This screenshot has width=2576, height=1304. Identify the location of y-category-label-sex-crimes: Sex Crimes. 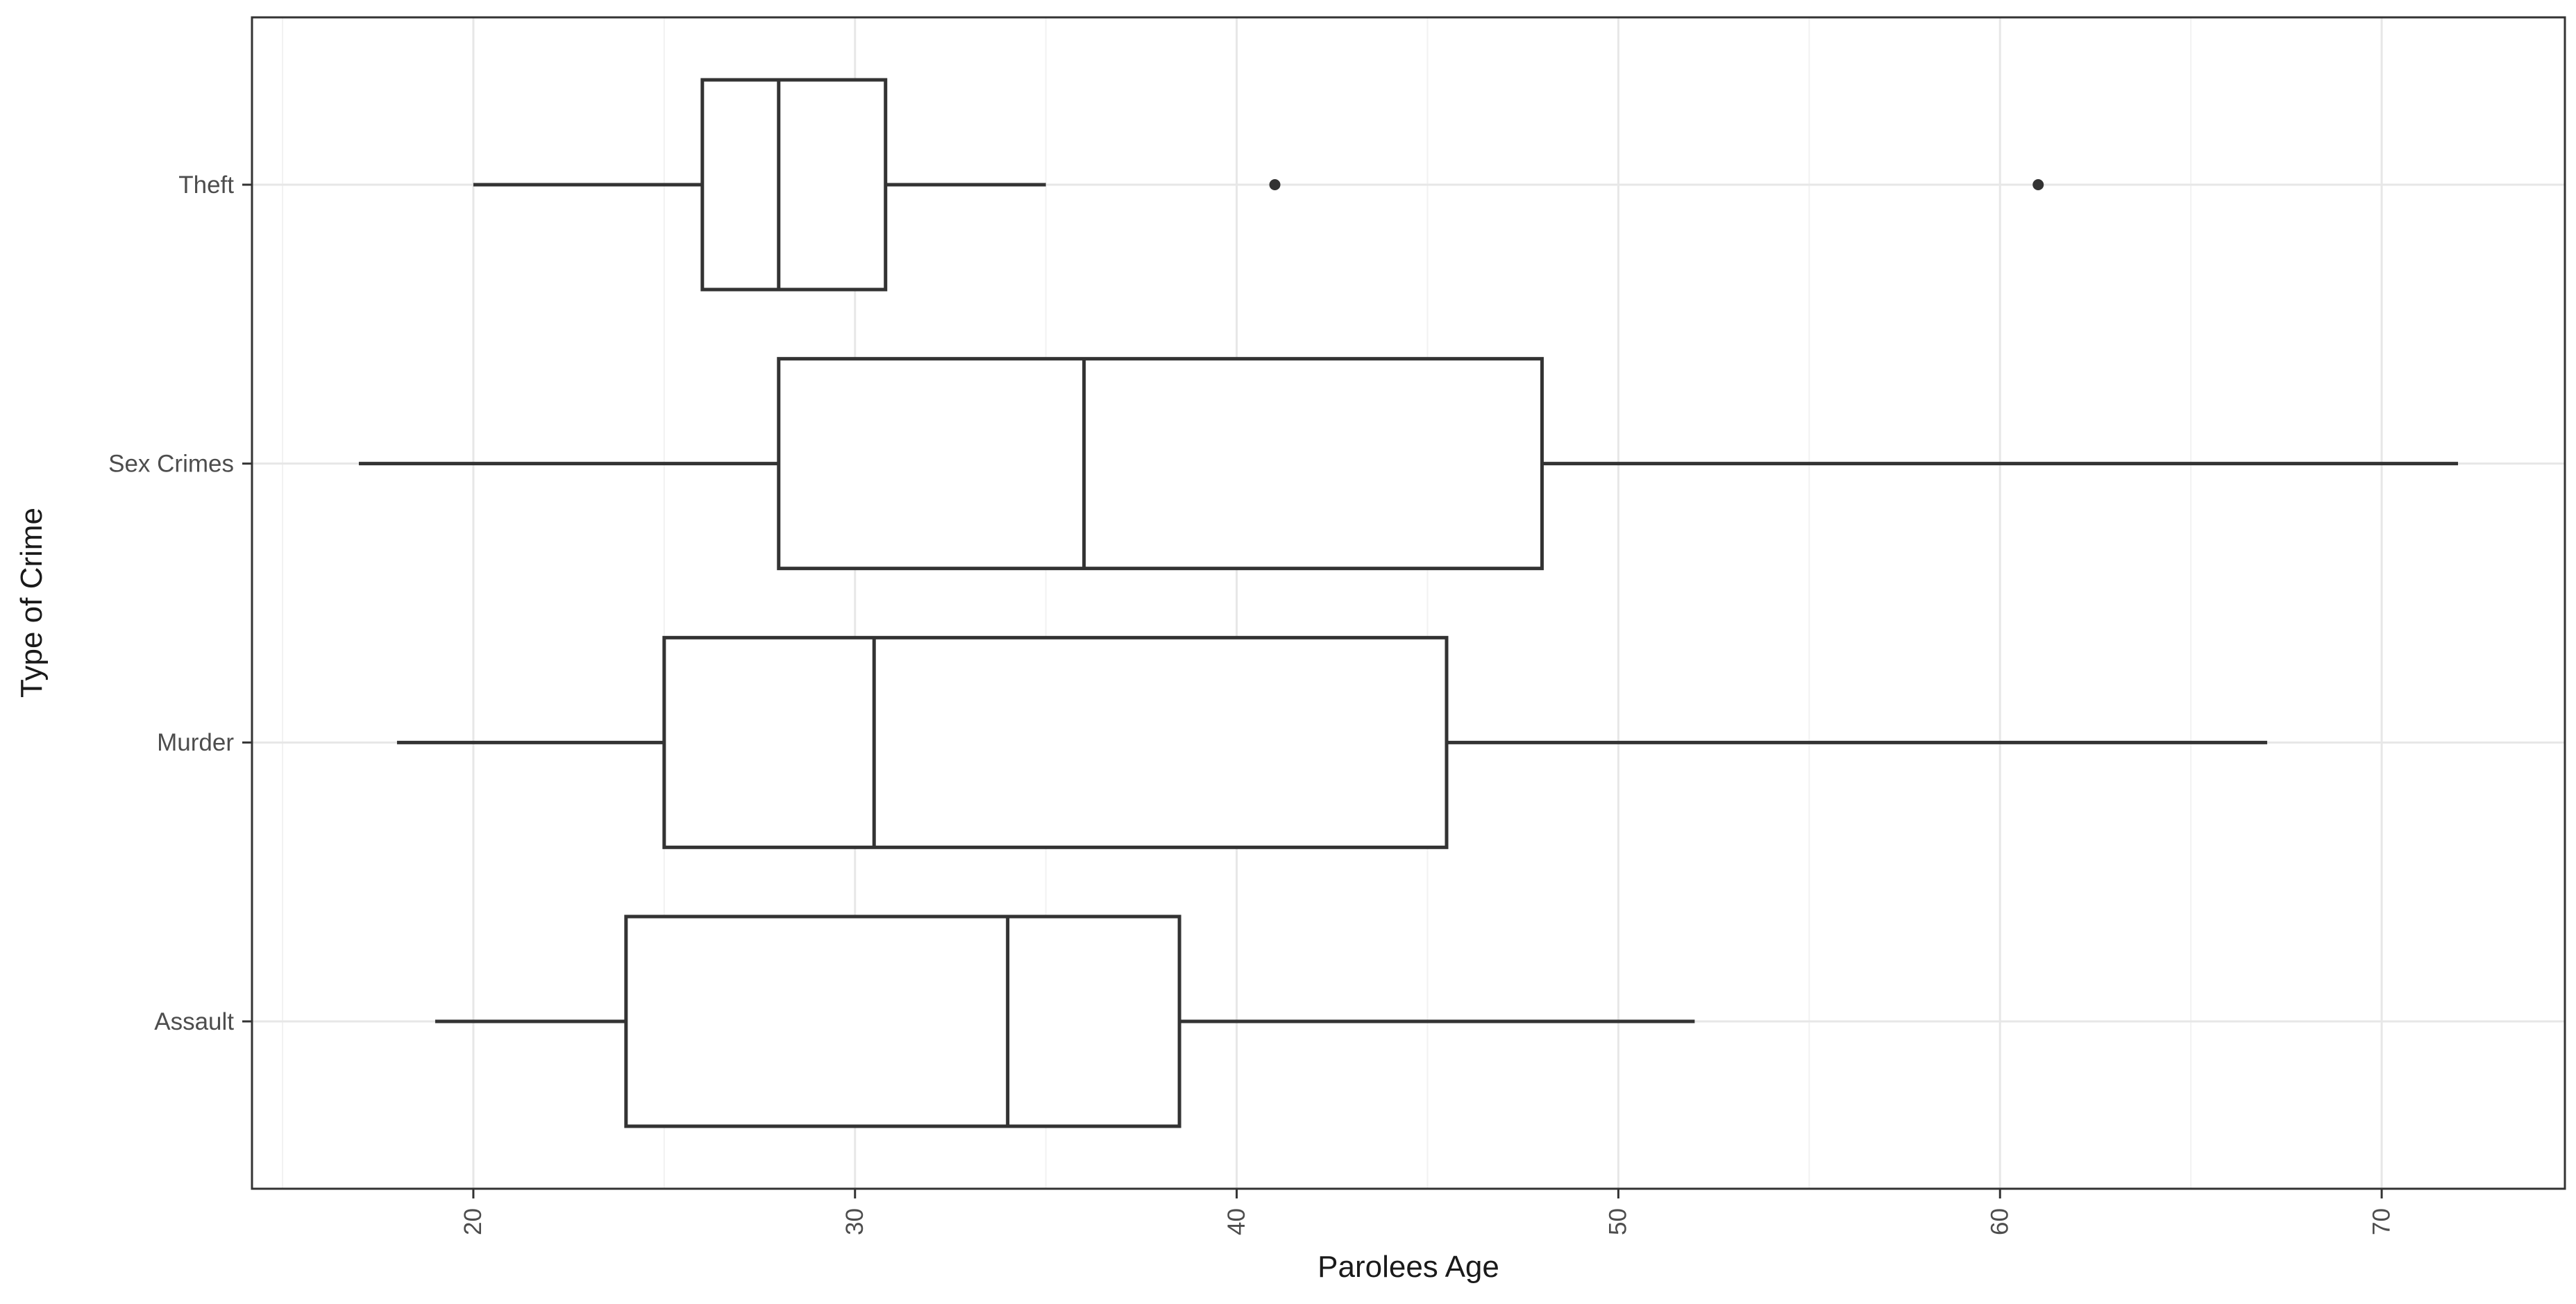
(171, 464).